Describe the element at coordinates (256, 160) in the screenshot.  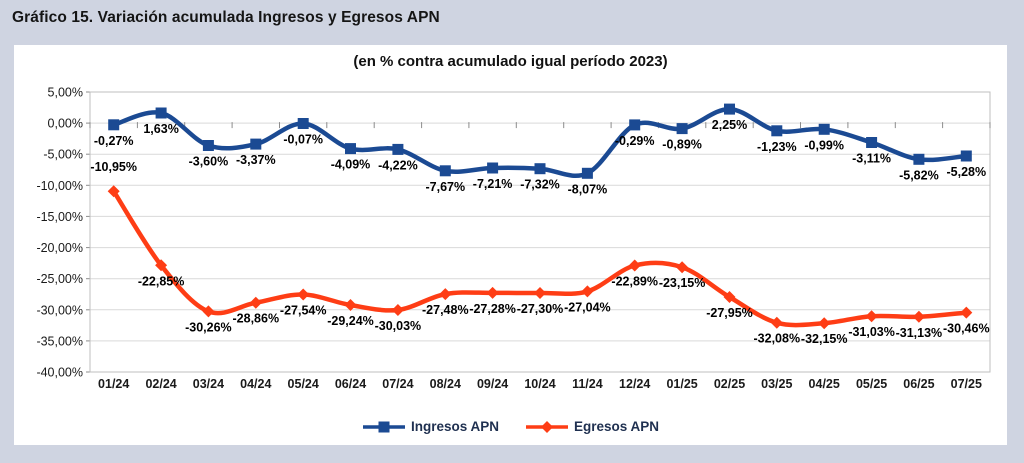
I see `data-label: -3,37%` at that location.